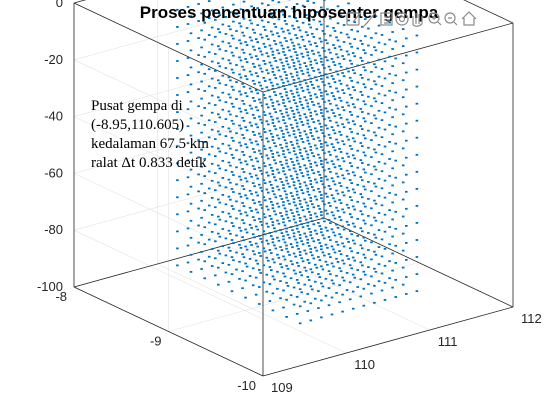 This screenshot has width=560, height=420. What do you see at coordinates (435, 19) in the screenshot?
I see `zoom-in-icon` at bounding box center [435, 19].